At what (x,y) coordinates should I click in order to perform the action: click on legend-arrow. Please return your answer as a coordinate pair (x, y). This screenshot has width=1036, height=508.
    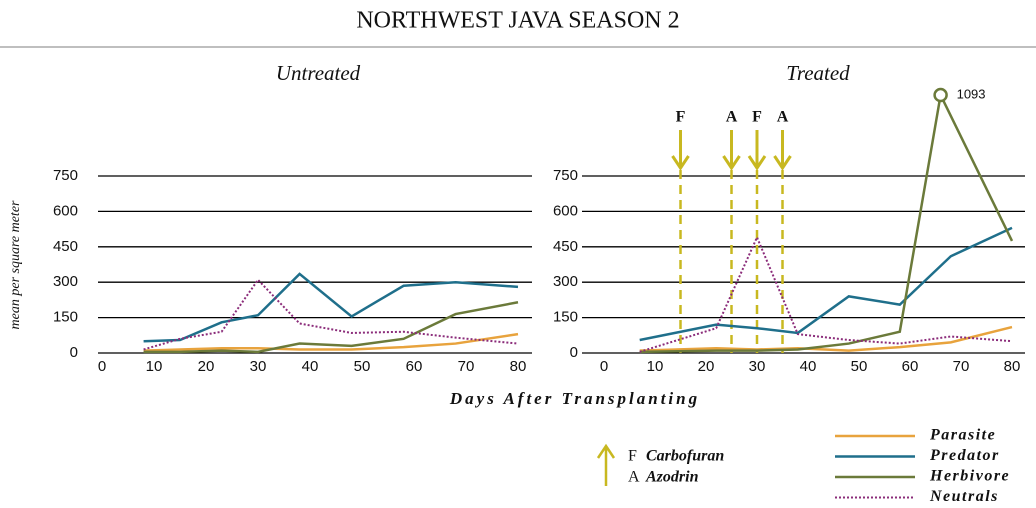
    Looking at the image, I should click on (606, 464).